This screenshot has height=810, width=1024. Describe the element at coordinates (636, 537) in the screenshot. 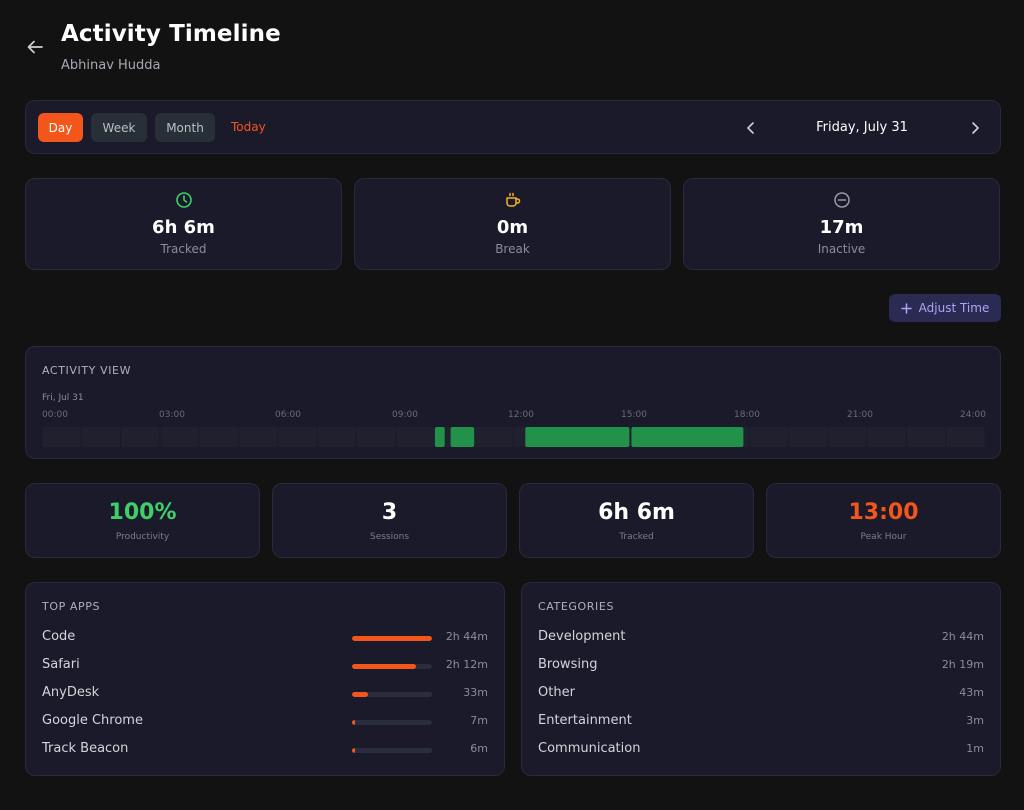

I see `stat-label: Tracked` at that location.